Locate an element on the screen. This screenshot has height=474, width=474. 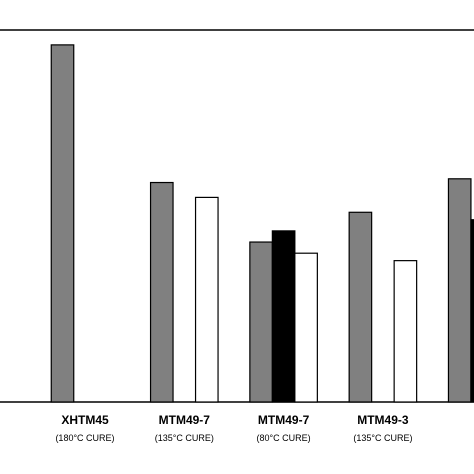
x-tick-sublabel: (80°C CURE) is located at coordinates (284, 438).